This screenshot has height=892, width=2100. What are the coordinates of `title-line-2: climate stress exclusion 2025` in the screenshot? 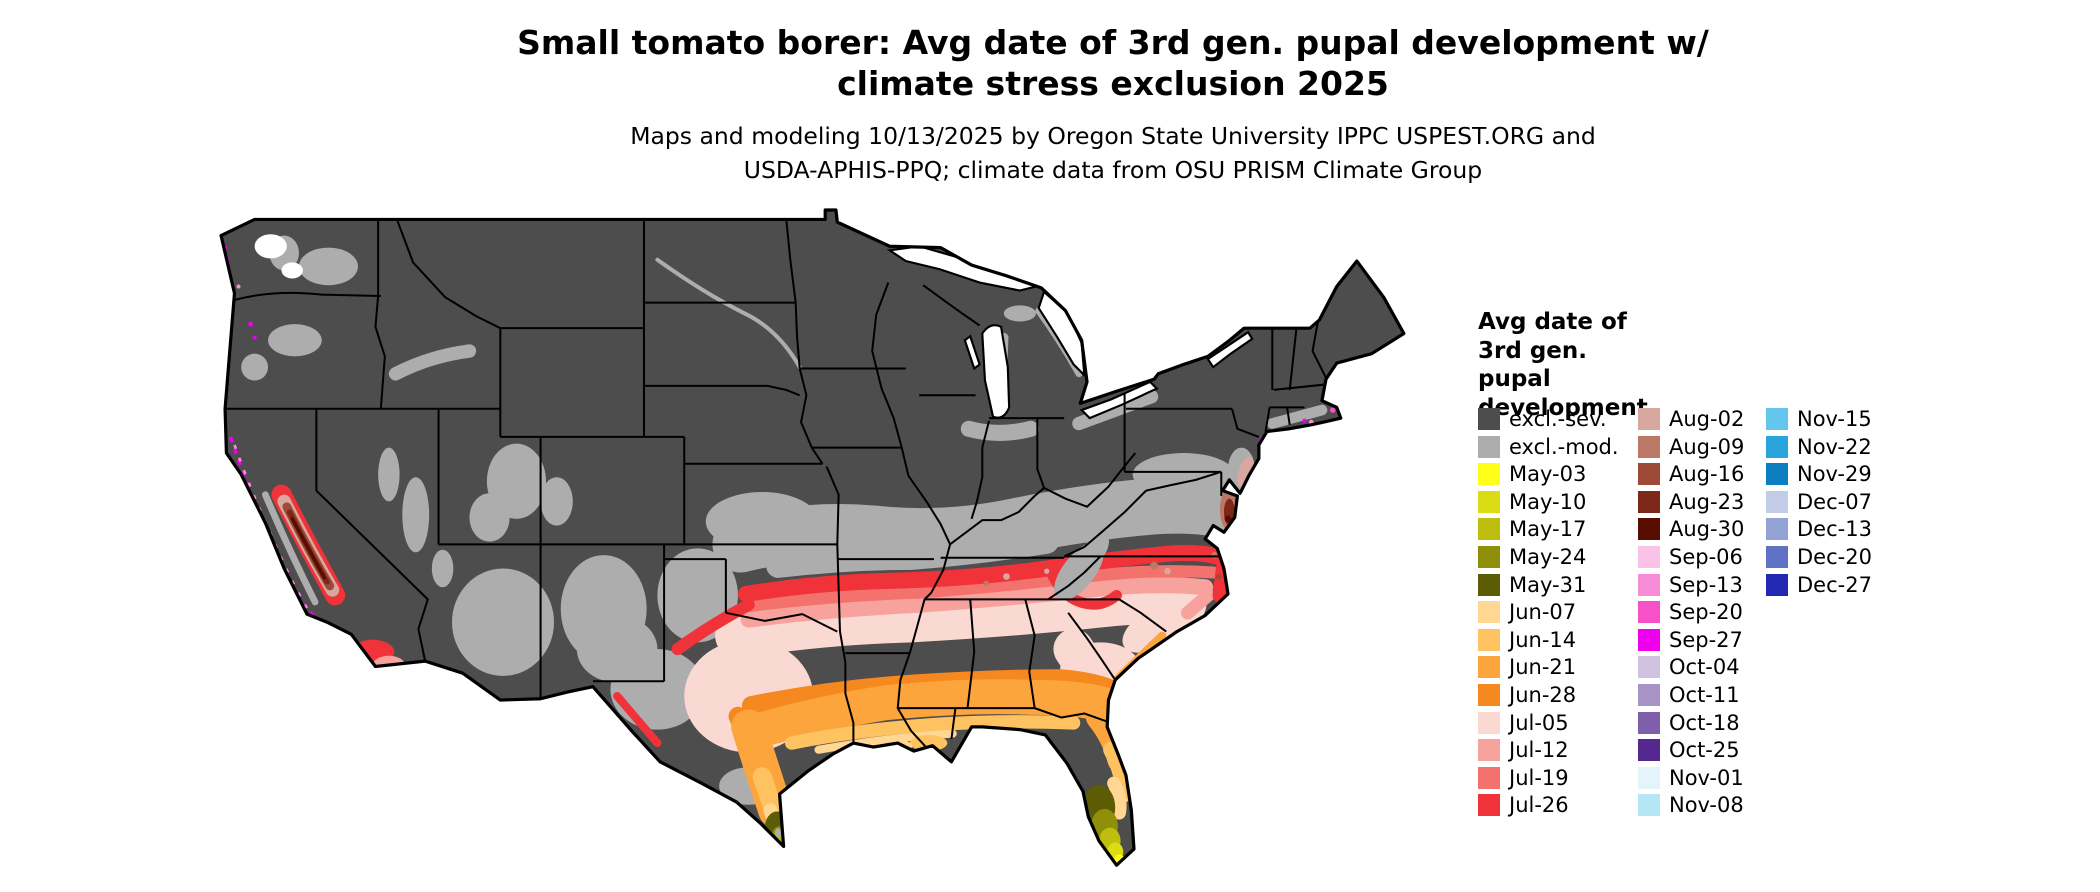 It's located at (1113, 84).